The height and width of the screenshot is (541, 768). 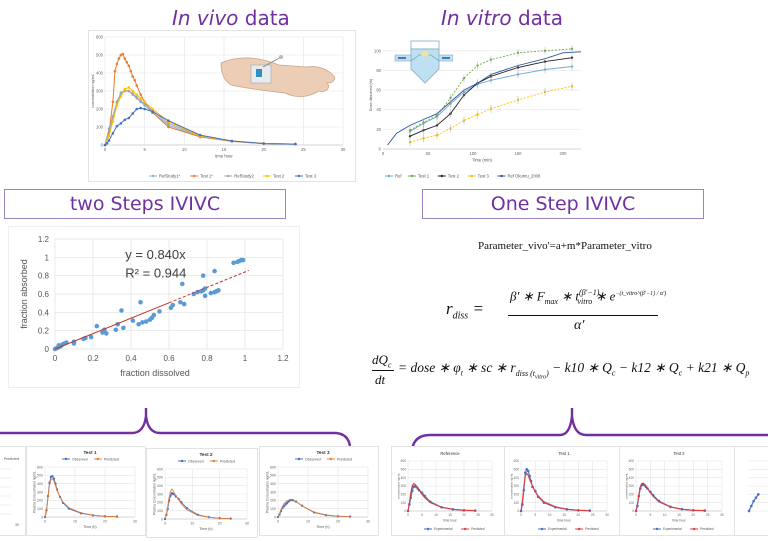 What do you see at coordinates (423, 62) in the screenshot?
I see `dissolution-apparatus-icon` at bounding box center [423, 62].